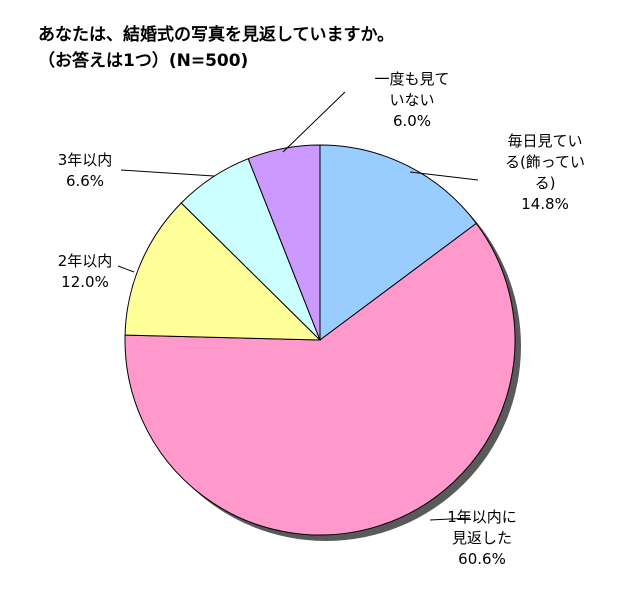  I want to click on slice-label-line-1-1: 見返した, so click(482, 538).